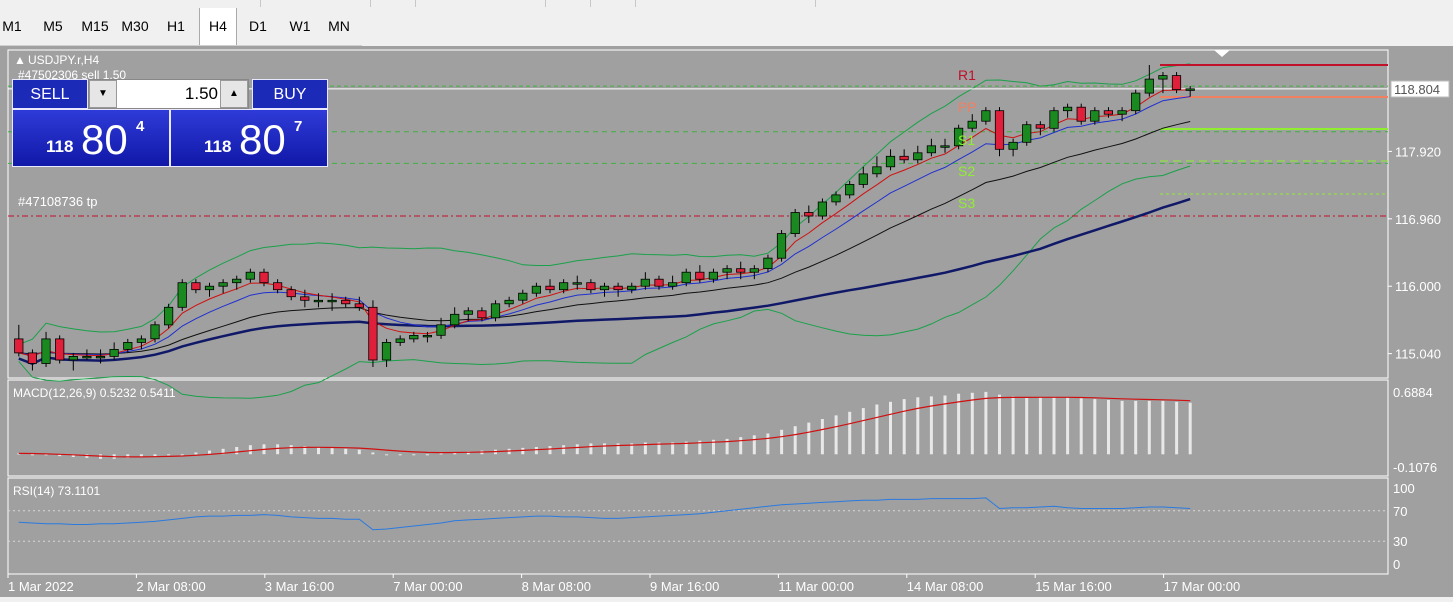 The height and width of the screenshot is (602, 1453). What do you see at coordinates (556, 586) in the screenshot?
I see `time-tick-label: 8 Mar 08:00` at bounding box center [556, 586].